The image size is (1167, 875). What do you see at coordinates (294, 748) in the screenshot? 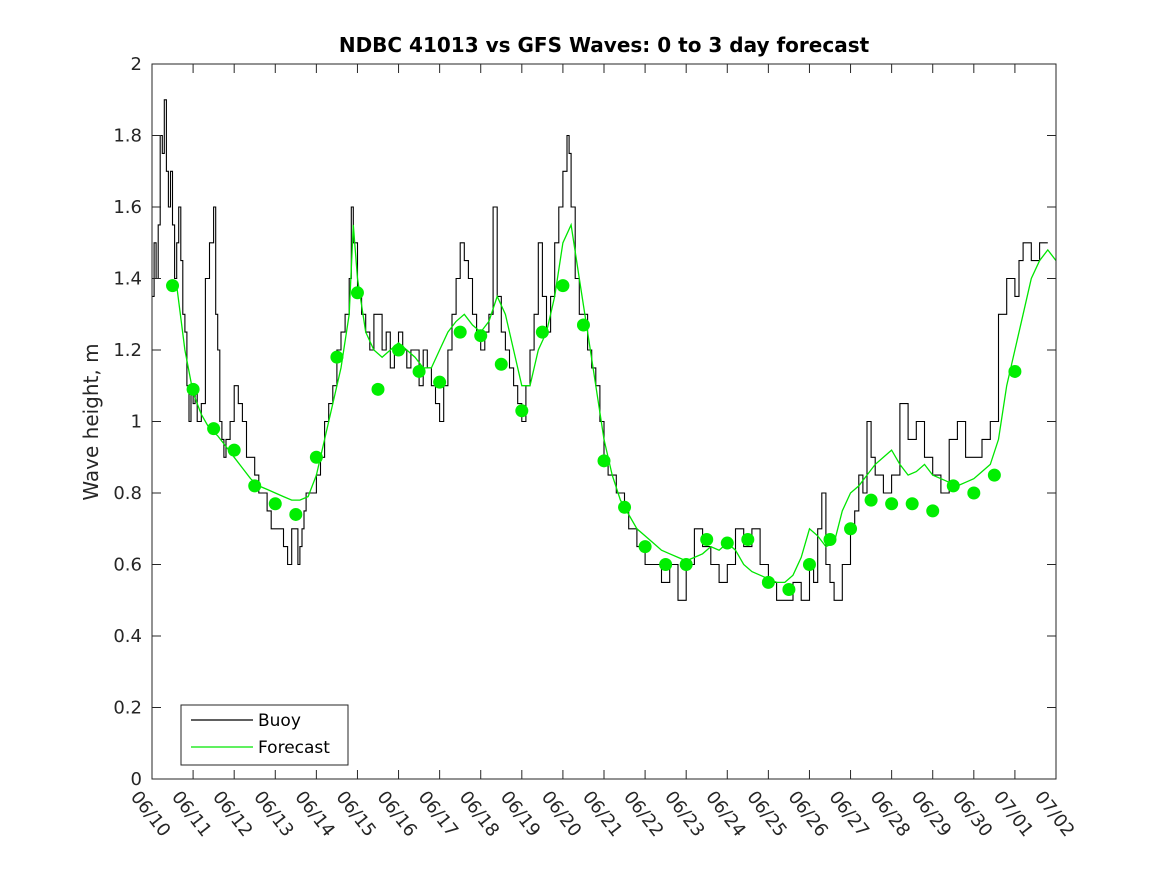
I see `legend-forecast-label: Forecast` at bounding box center [294, 748].